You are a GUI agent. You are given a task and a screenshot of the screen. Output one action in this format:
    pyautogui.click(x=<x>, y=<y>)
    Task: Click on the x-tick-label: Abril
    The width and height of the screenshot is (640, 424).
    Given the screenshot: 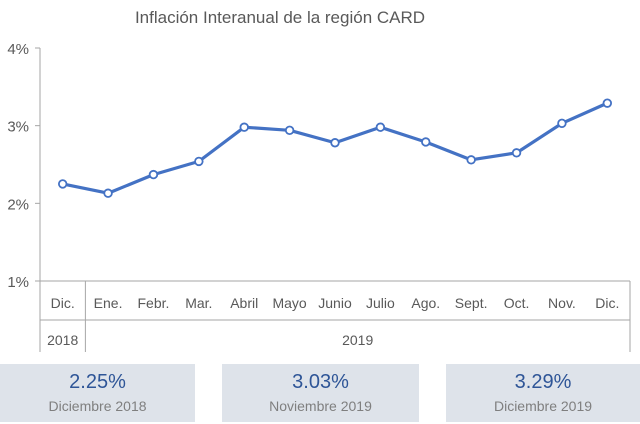 What is the action you would take?
    pyautogui.click(x=244, y=303)
    